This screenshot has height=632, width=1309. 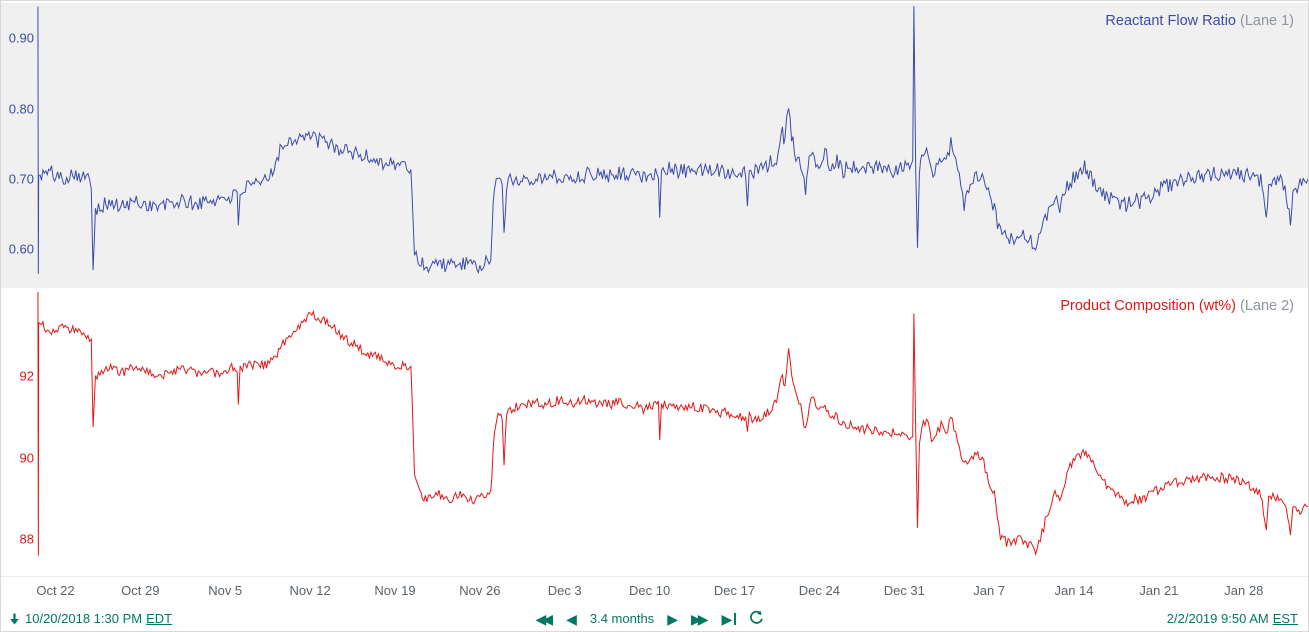 What do you see at coordinates (545, 619) in the screenshot?
I see `pan-back-more-button: ◀◀` at bounding box center [545, 619].